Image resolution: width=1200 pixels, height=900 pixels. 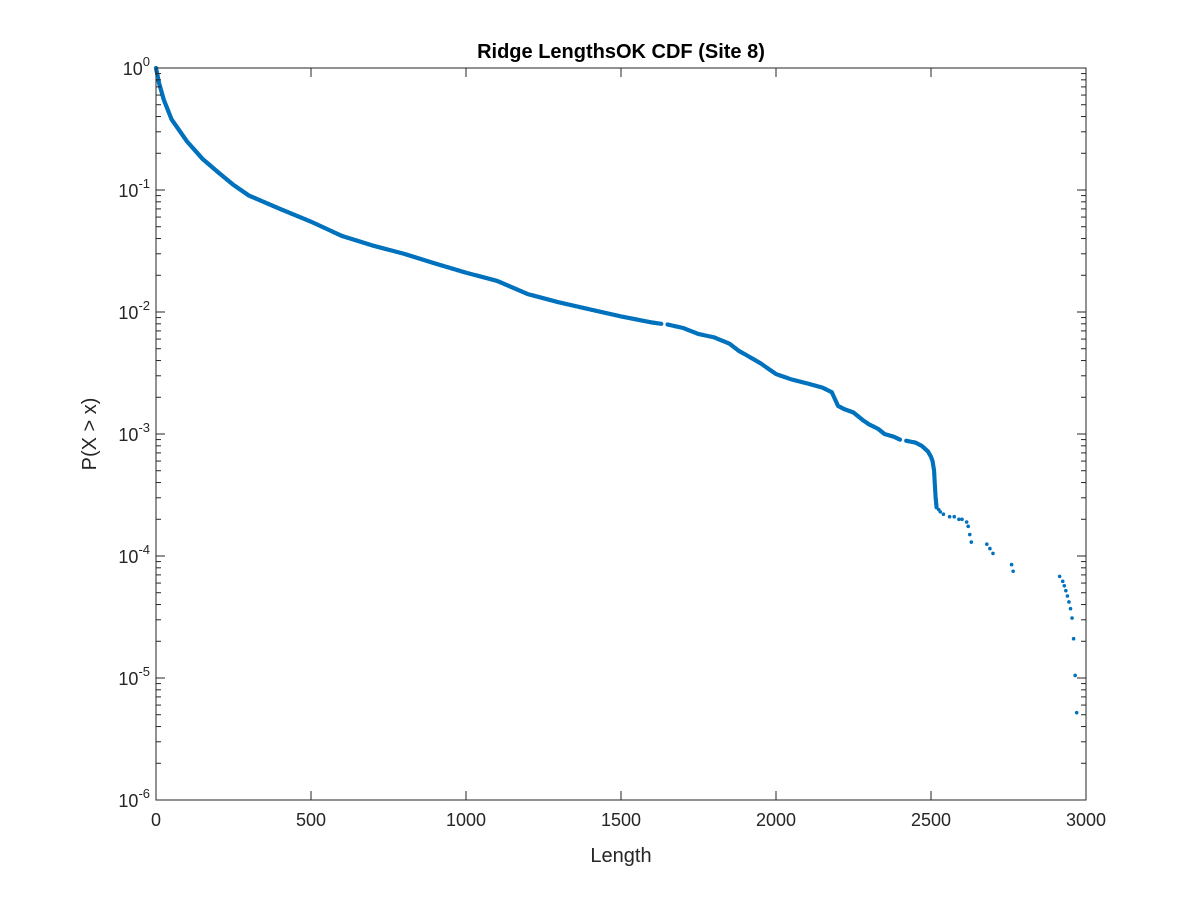 What do you see at coordinates (621, 820) in the screenshot?
I see `x-tick-label: 1500` at bounding box center [621, 820].